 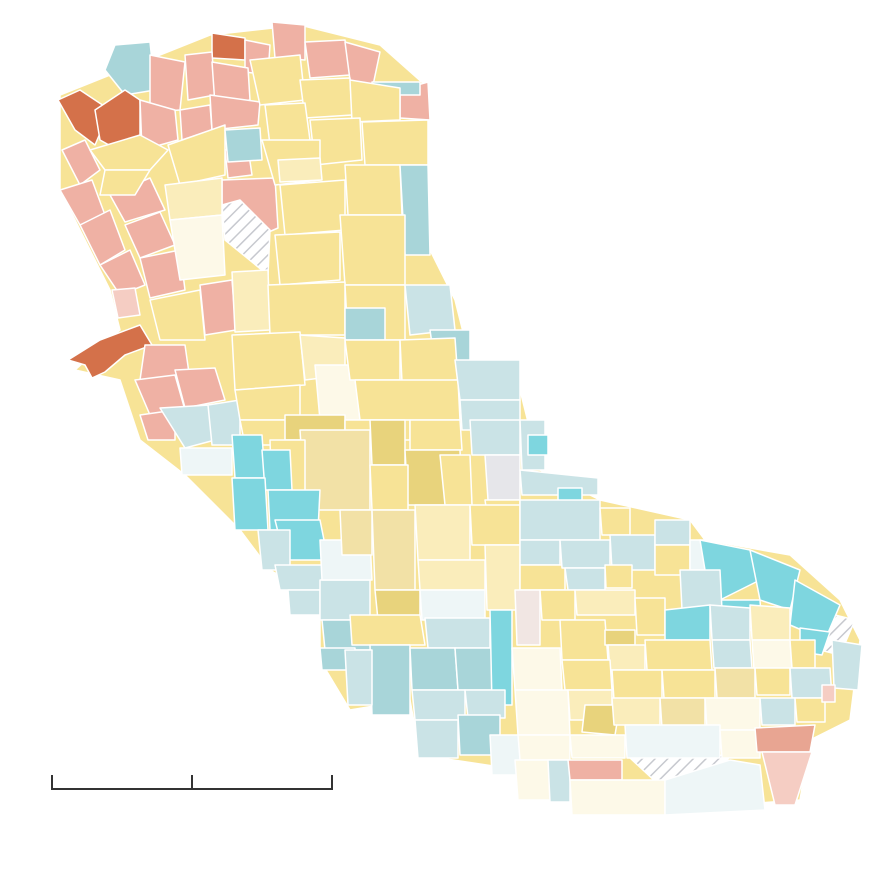 I want to click on west-turquoise-tracts, so click(x=302, y=552).